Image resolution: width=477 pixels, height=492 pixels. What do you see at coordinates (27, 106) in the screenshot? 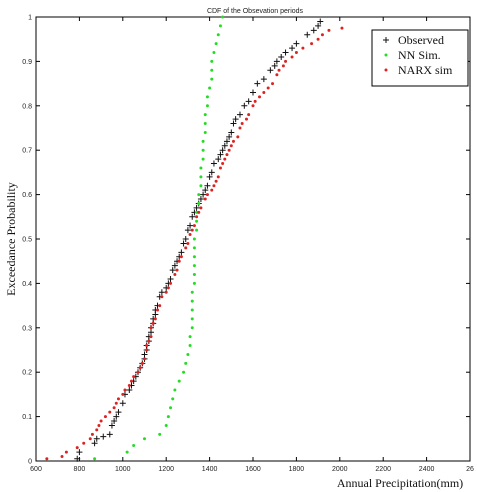
I see `y-tick-label: 0.8` at bounding box center [27, 106].